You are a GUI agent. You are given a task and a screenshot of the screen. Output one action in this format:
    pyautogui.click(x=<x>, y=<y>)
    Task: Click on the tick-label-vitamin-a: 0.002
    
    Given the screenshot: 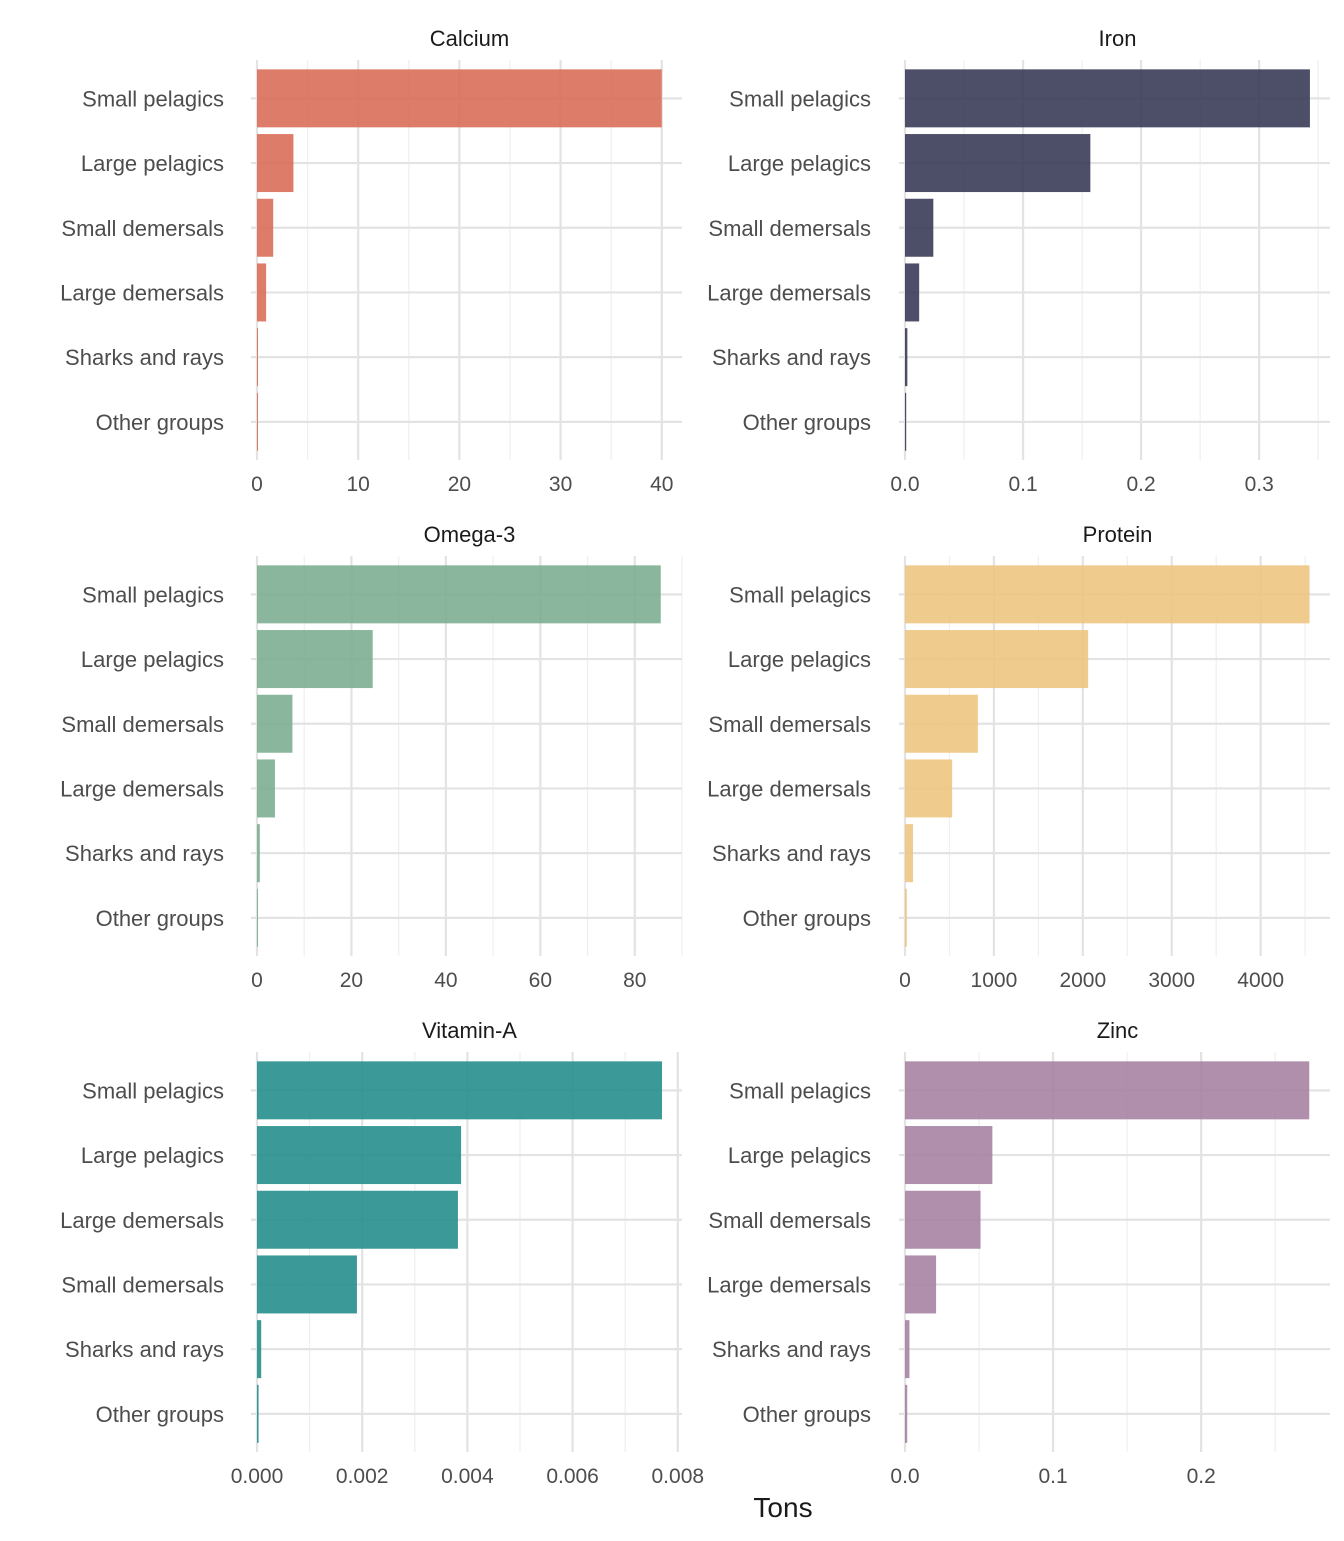 What is the action you would take?
    pyautogui.click(x=362, y=1476)
    